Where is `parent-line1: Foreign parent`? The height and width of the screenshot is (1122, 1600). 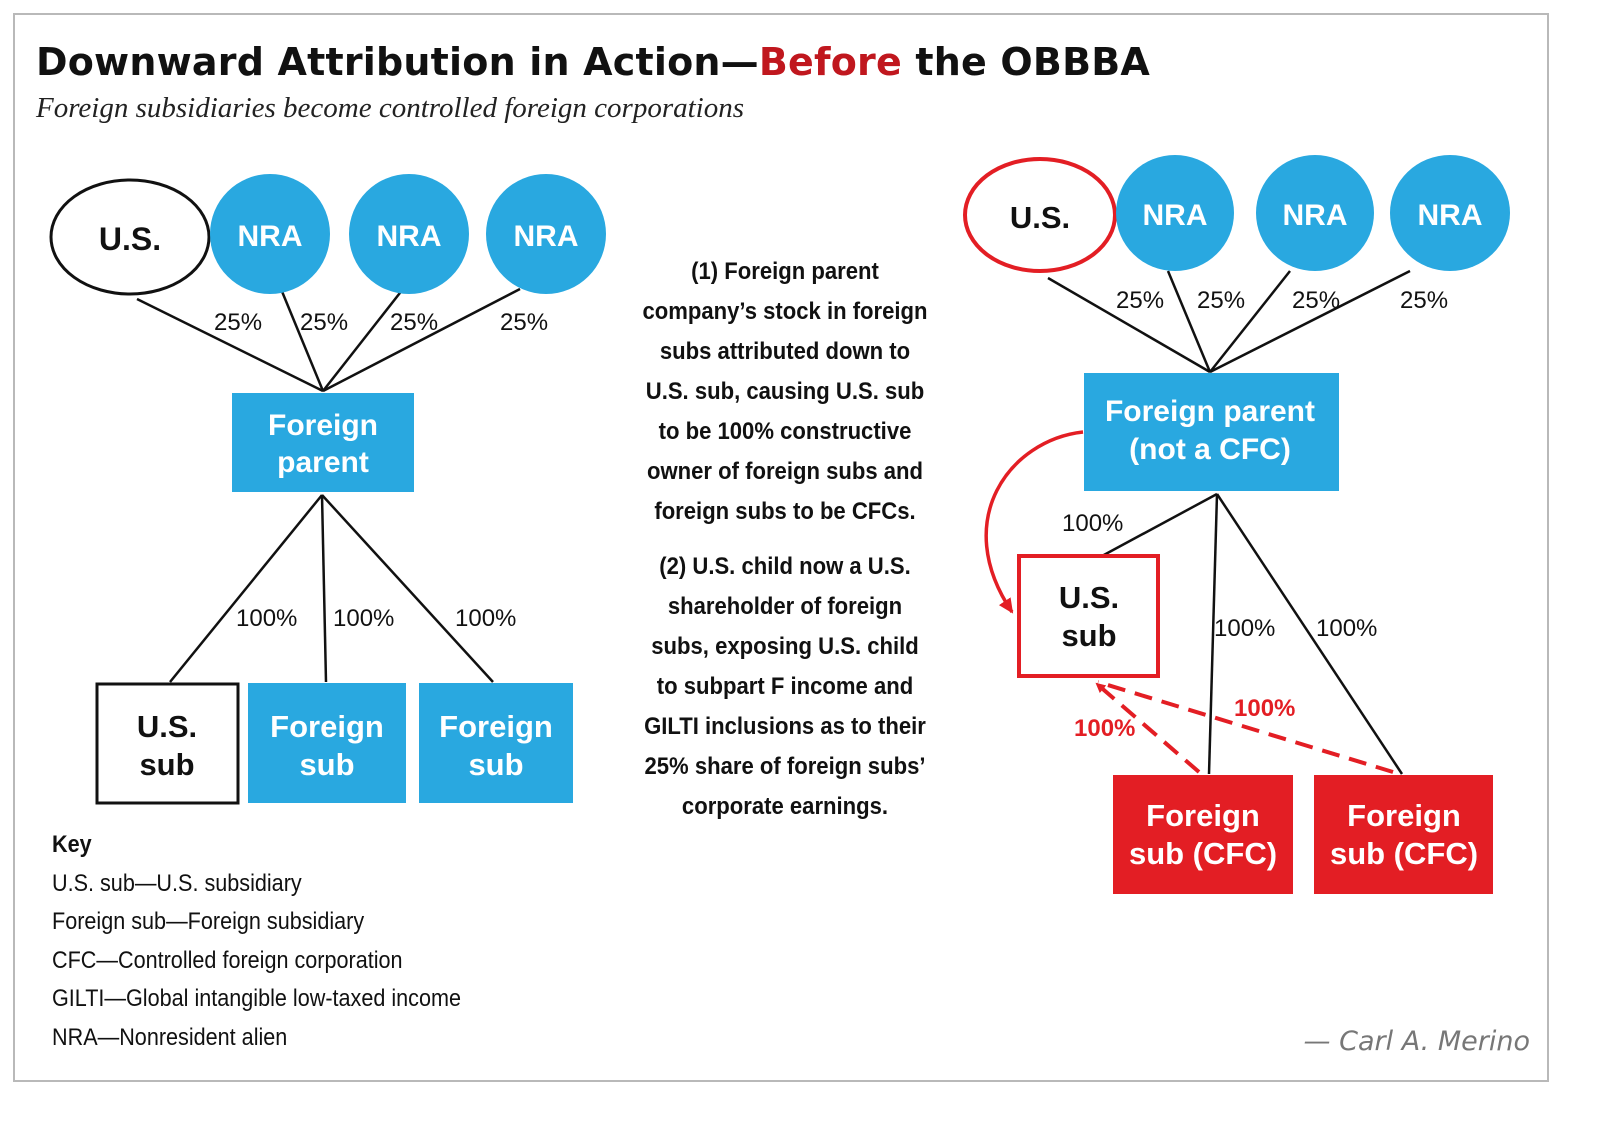
parent-line1: Foreign parent is located at coordinates (1210, 411).